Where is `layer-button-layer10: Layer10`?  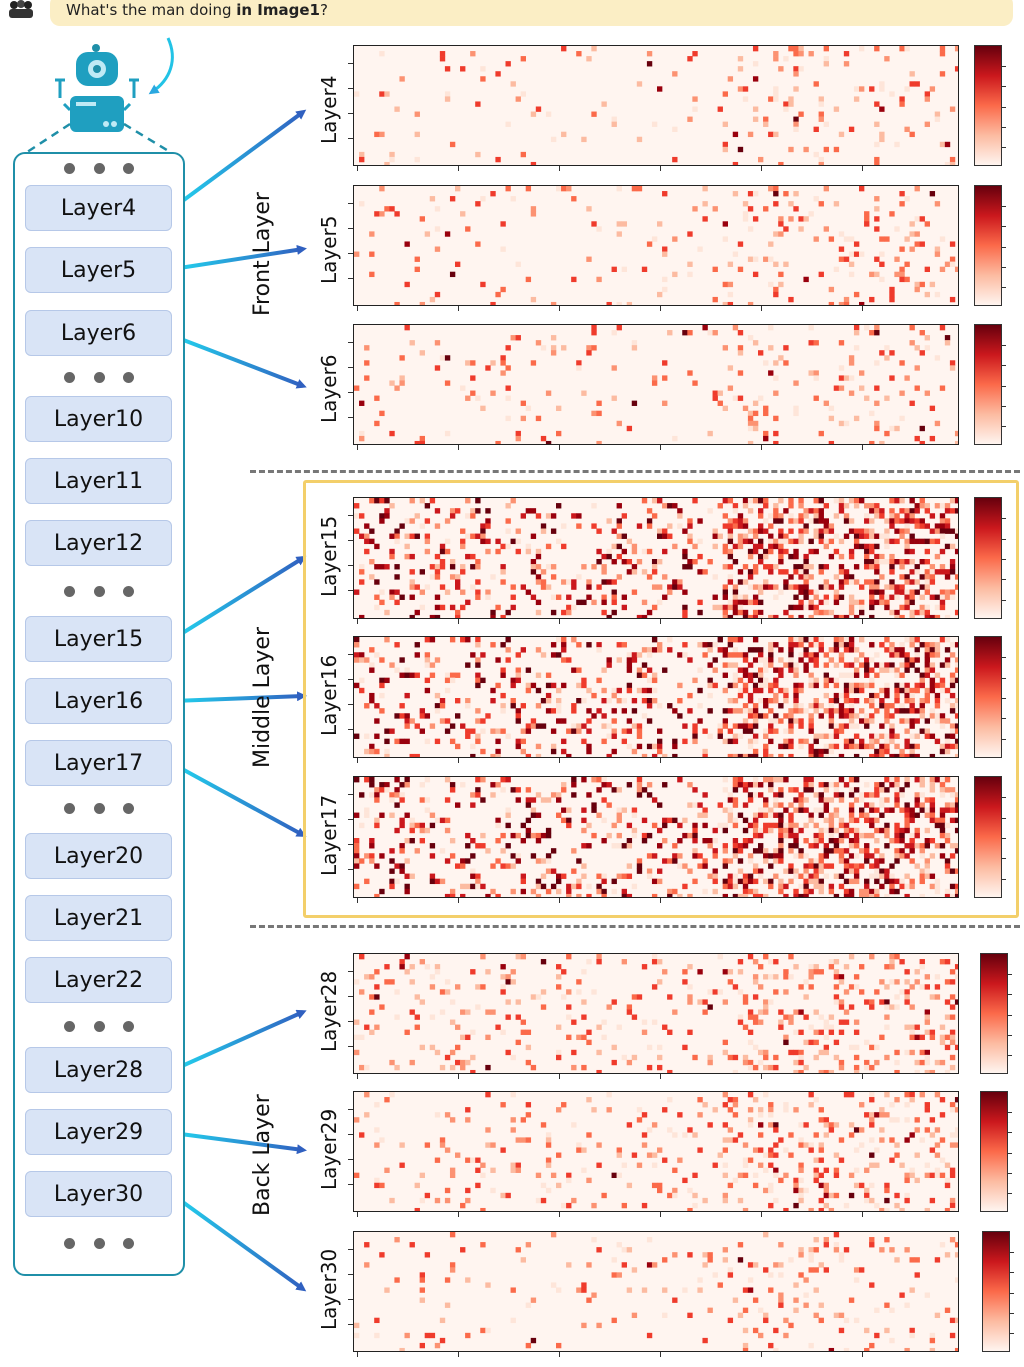 layer-button-layer10: Layer10 is located at coordinates (98, 419).